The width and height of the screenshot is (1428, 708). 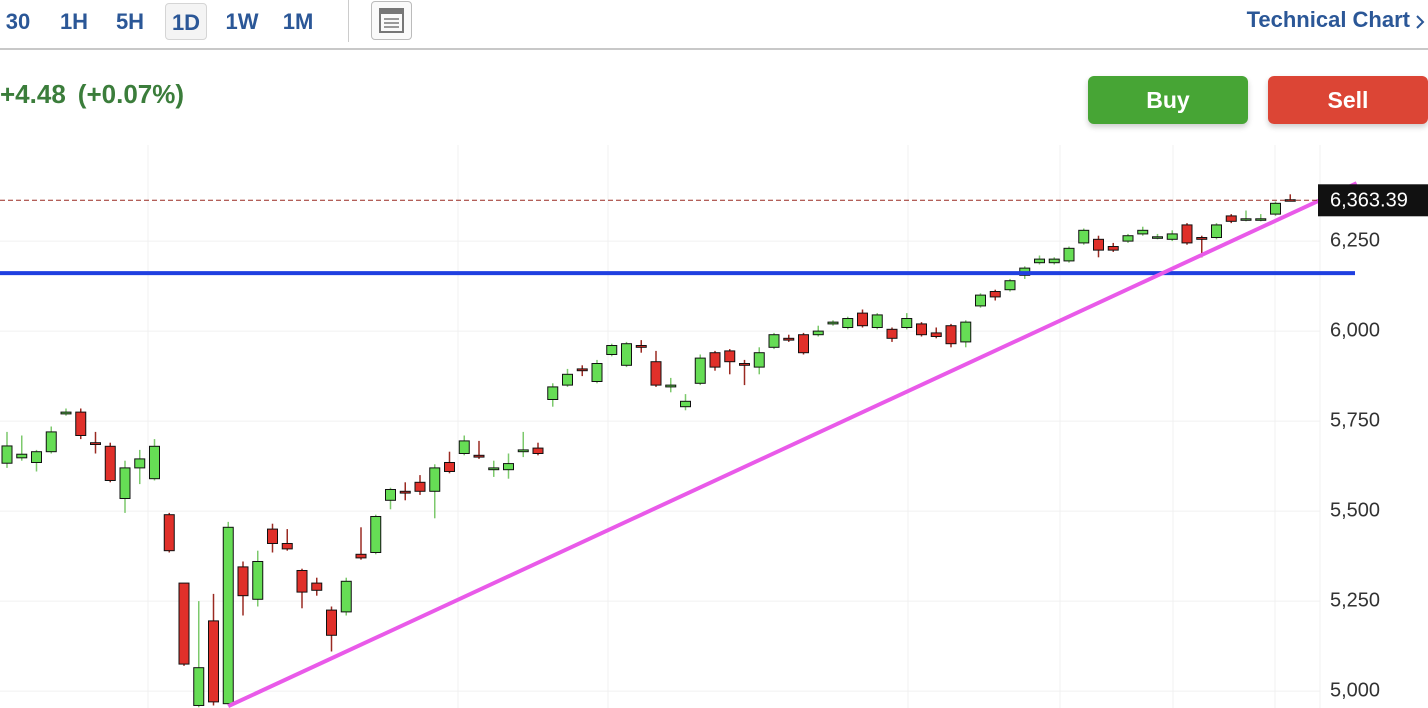 I want to click on last-price-label: 6,363.39, so click(x=1369, y=201).